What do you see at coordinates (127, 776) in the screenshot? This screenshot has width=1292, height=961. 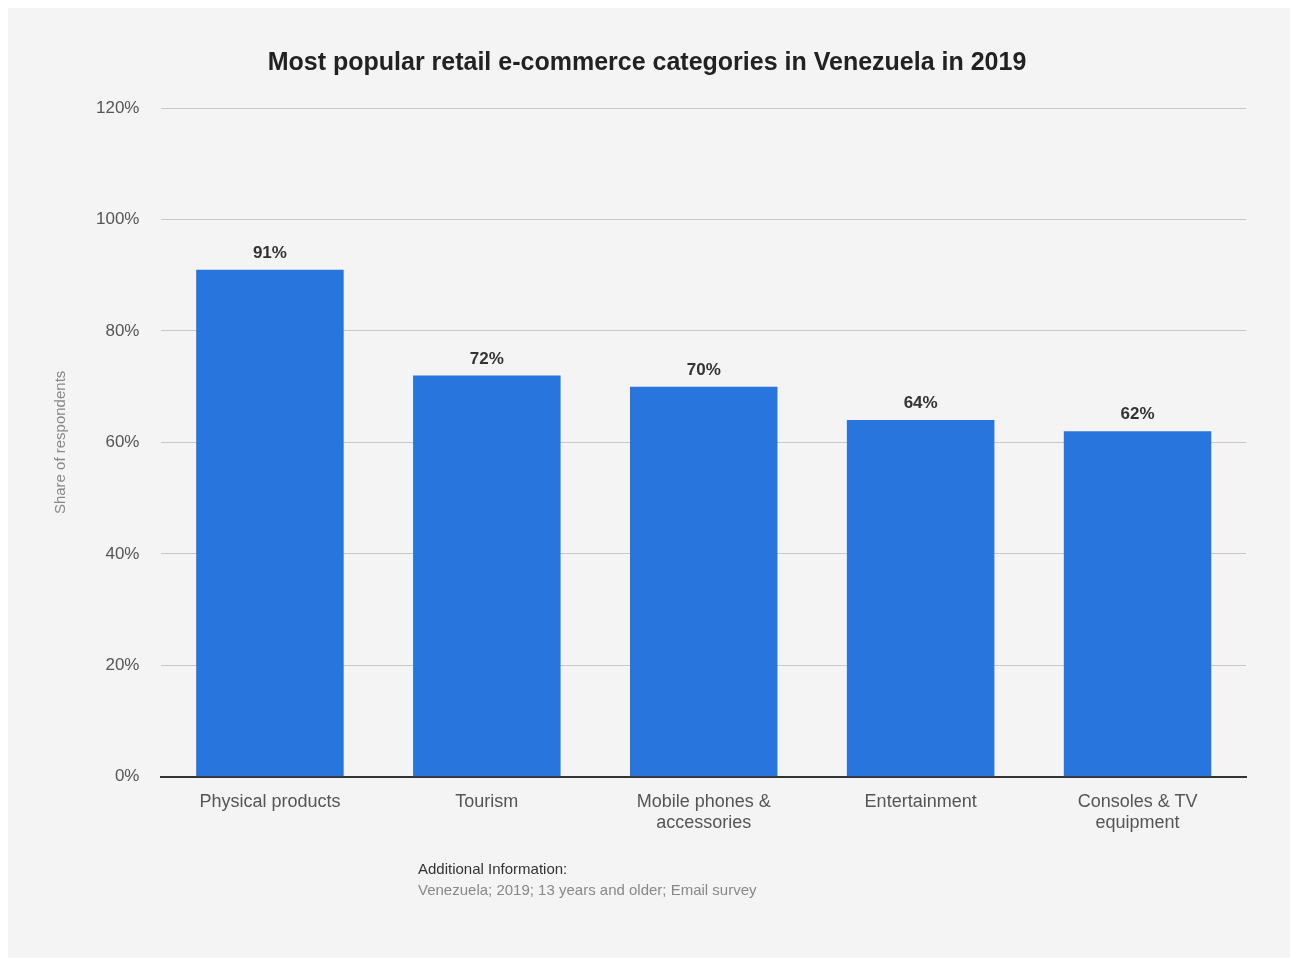 I see `y-tick-label: 0%` at bounding box center [127, 776].